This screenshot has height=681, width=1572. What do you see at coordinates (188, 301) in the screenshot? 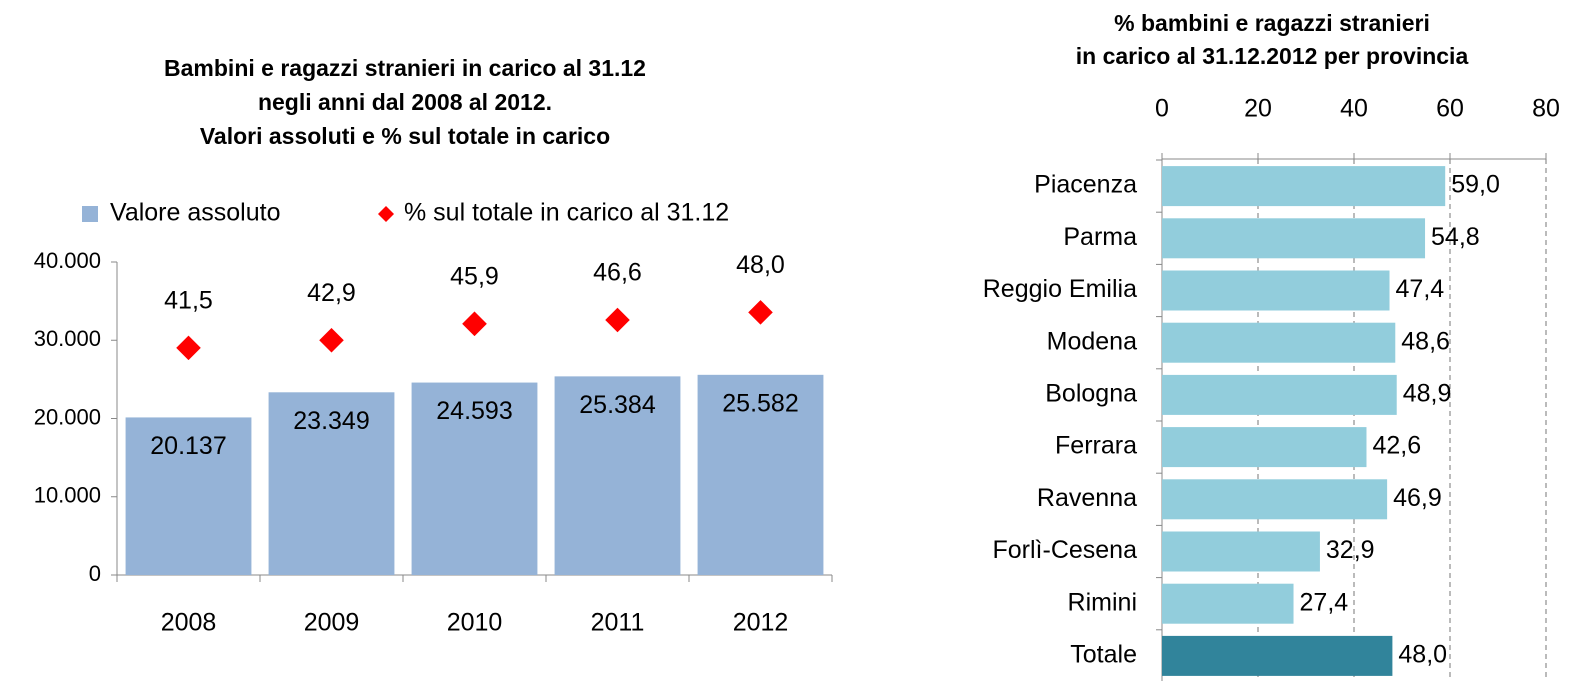
I see `data-label: 41,5` at bounding box center [188, 301].